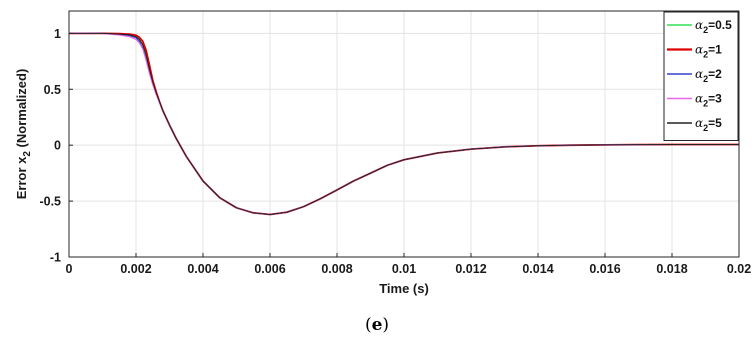 This screenshot has width=754, height=345. What do you see at coordinates (50, 202) in the screenshot?
I see `y-tick-label: -0.5` at bounding box center [50, 202].